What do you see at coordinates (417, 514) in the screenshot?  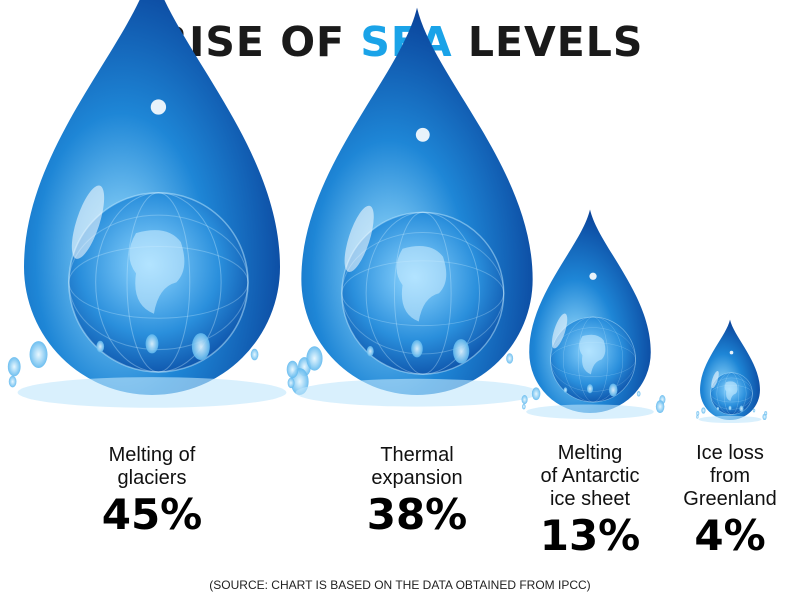 I see `value-label: 38%` at bounding box center [417, 514].